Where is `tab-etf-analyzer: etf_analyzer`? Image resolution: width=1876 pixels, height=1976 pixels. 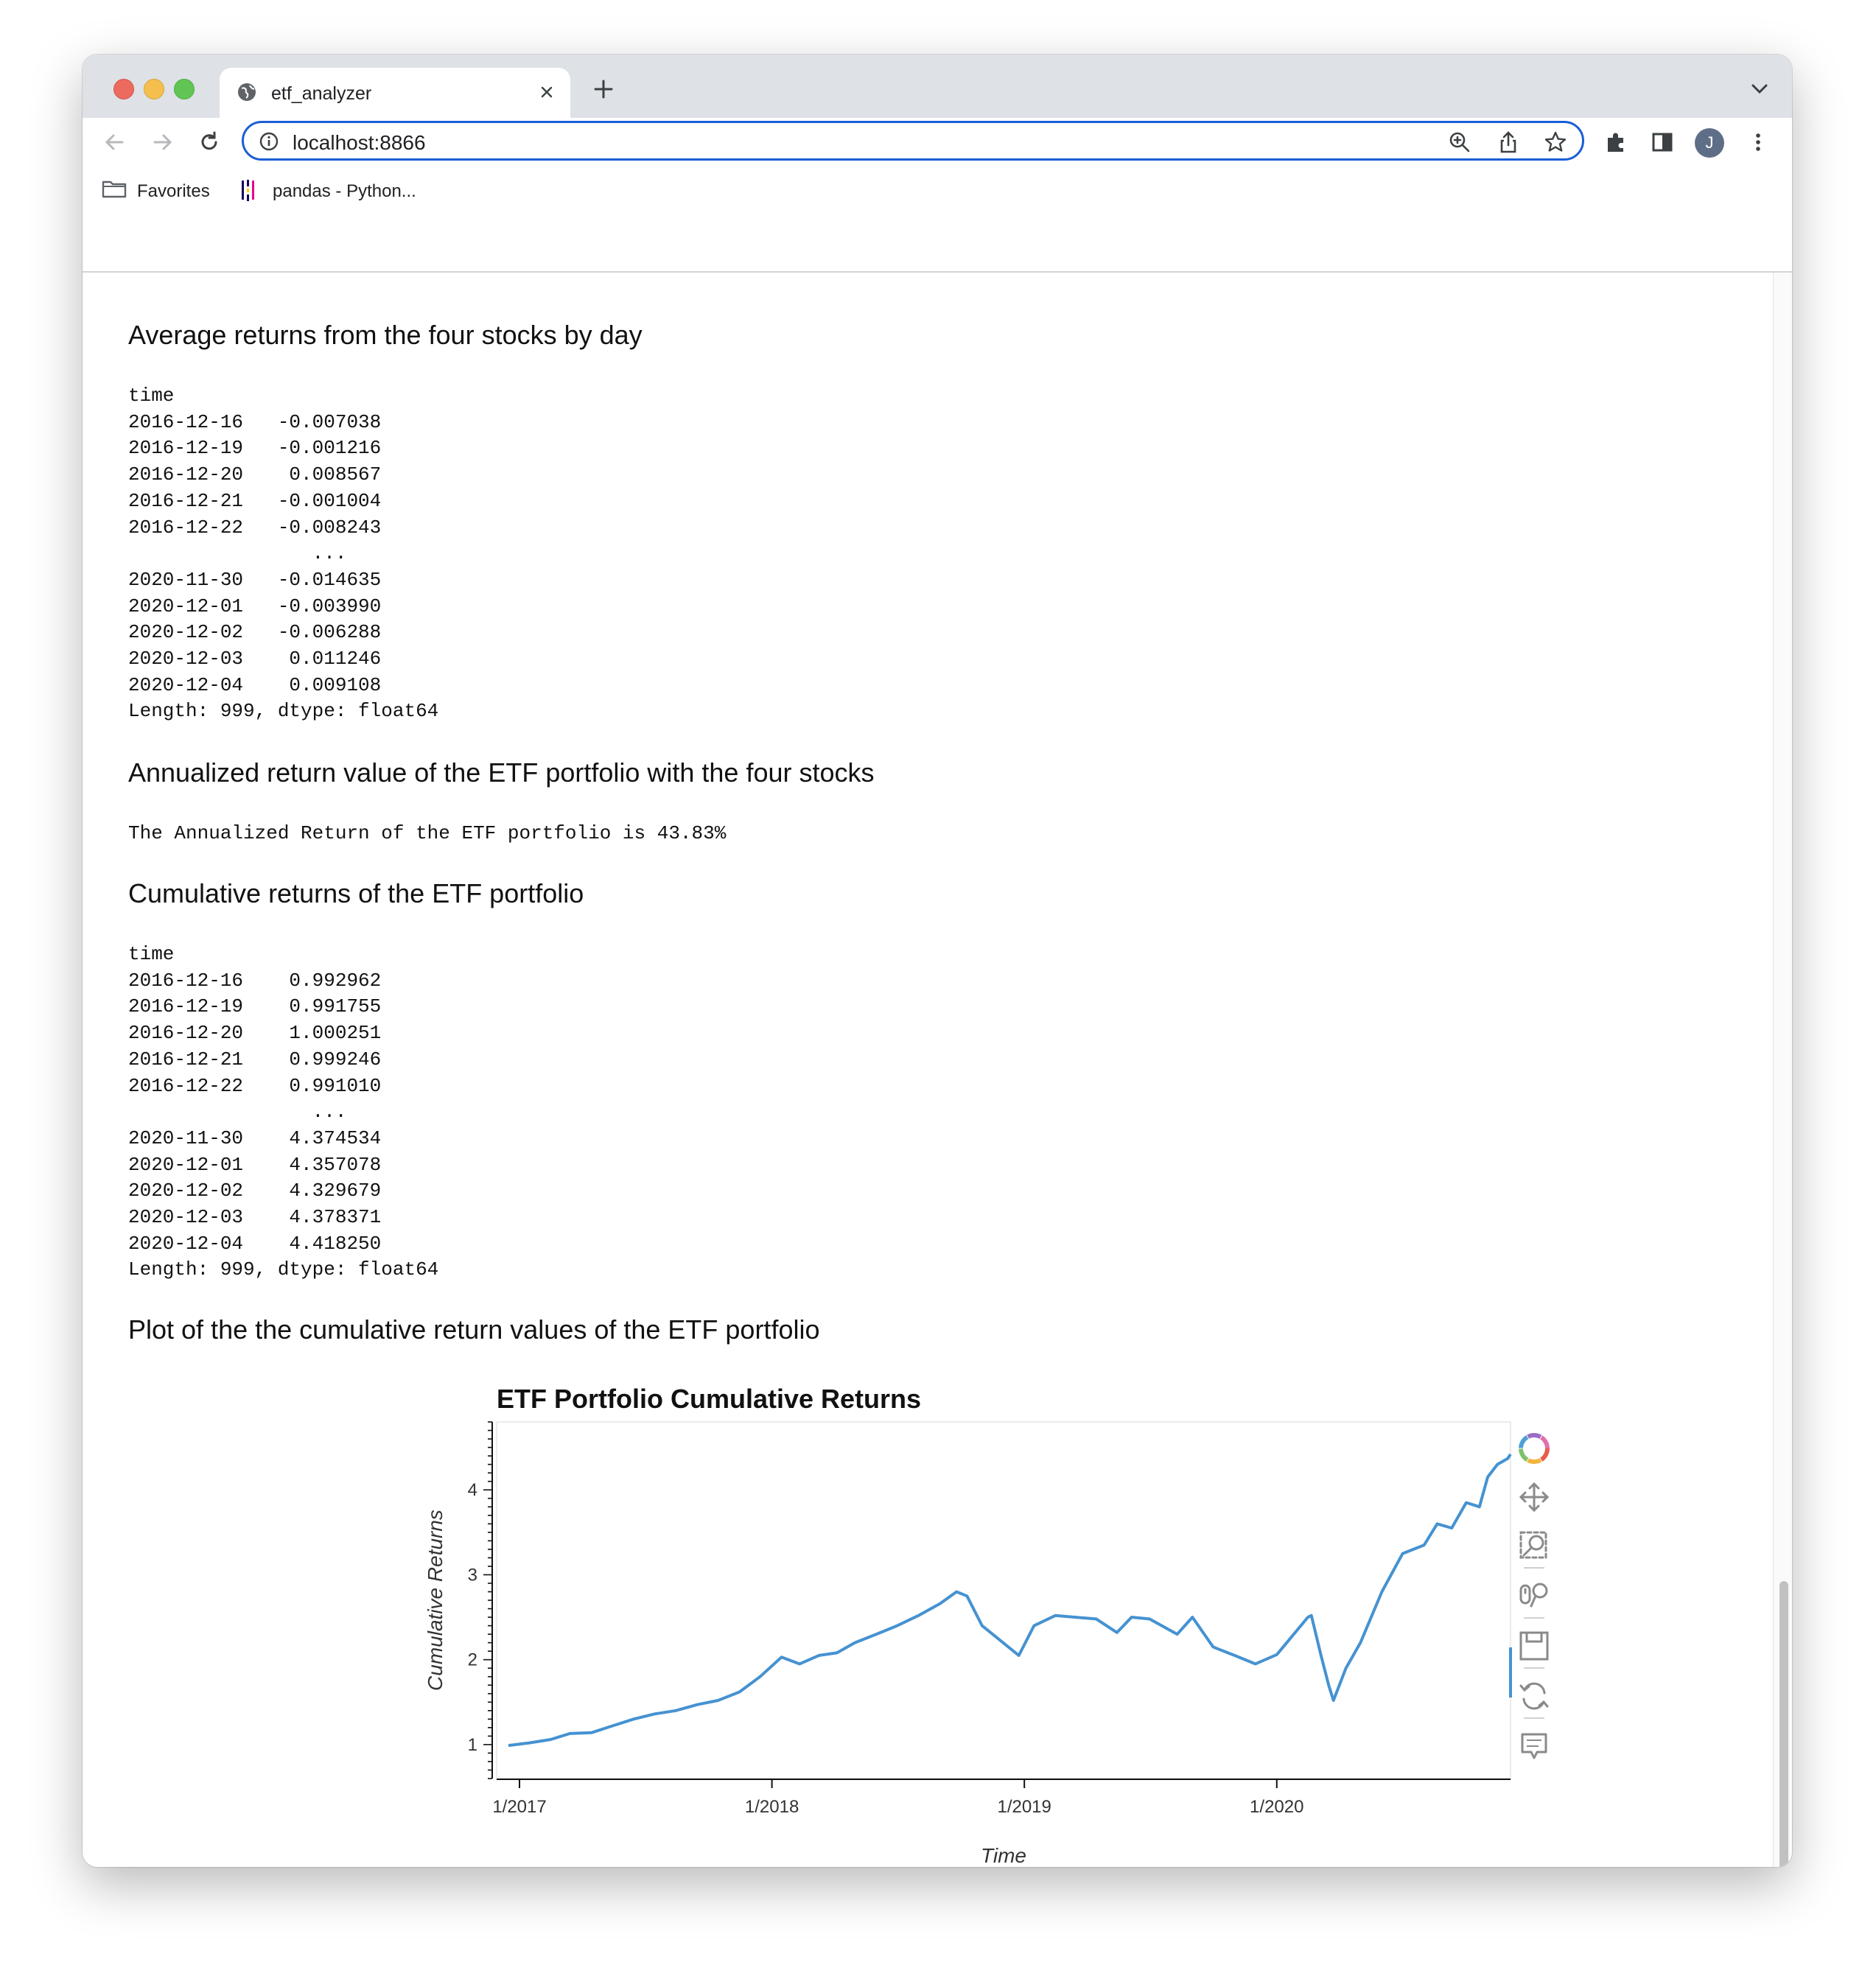 tab-etf-analyzer: etf_analyzer is located at coordinates (395, 93).